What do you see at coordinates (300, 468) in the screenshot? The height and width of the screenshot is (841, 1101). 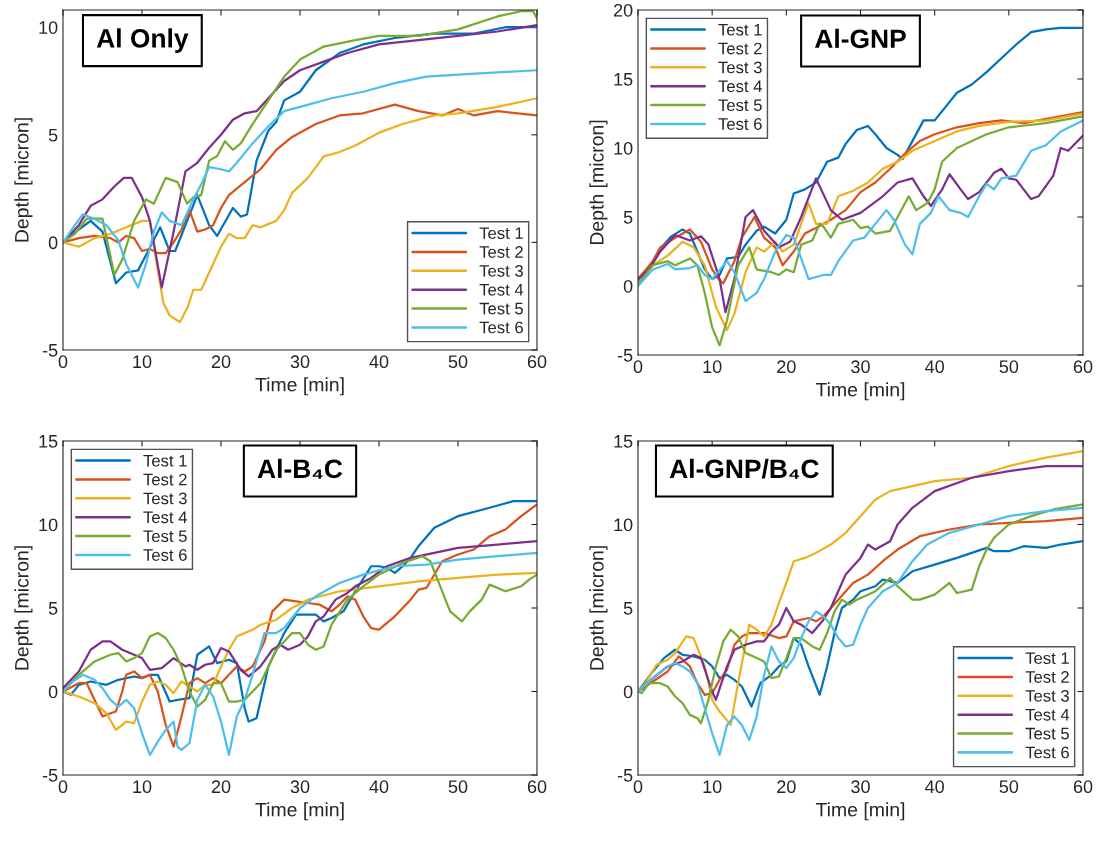 I see `text: Al-B₄C` at bounding box center [300, 468].